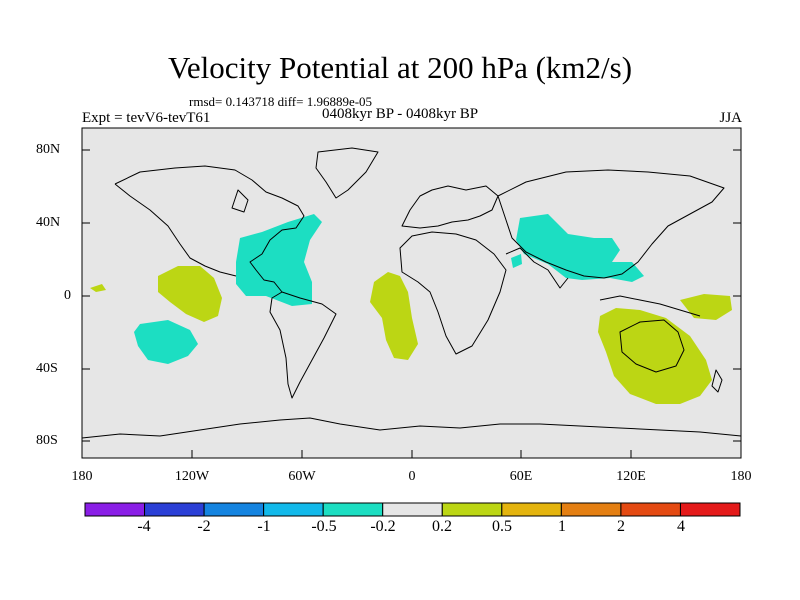 This screenshot has width=800, height=600. I want to click on negative-anomaly-south-pacific, so click(166, 342).